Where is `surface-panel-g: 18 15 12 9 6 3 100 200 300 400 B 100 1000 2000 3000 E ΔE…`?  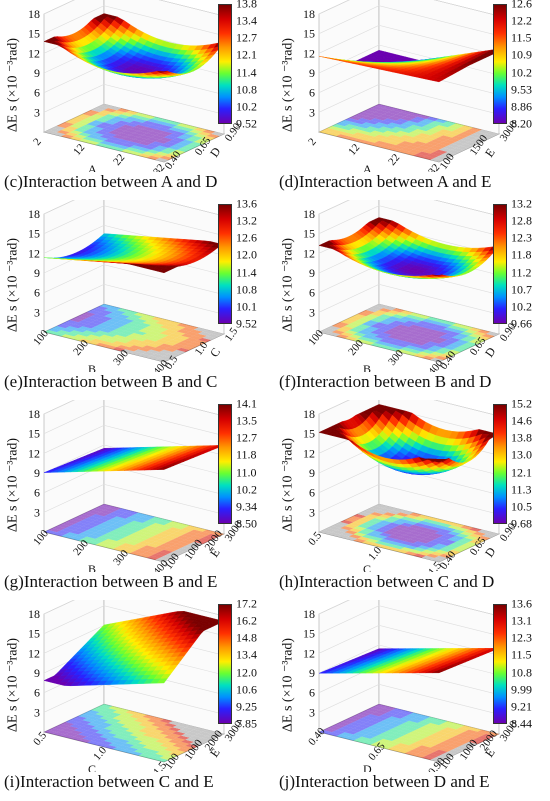 surface-panel-g: 18 15 12 9 6 3 100 200 300 400 B 100 1000 2000 3000 E ΔE… is located at coordinates (137, 498).